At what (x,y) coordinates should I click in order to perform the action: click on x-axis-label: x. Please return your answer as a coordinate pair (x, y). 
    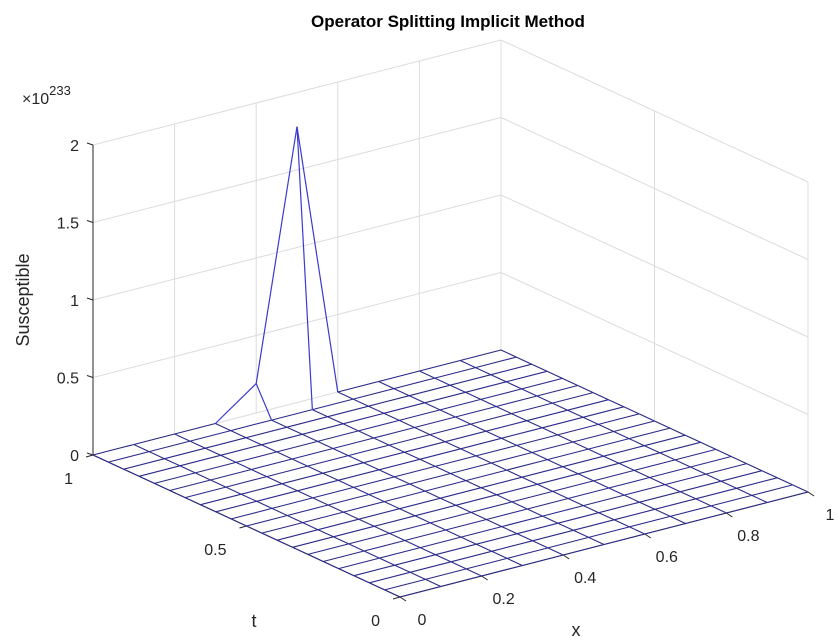
    Looking at the image, I should click on (576, 630).